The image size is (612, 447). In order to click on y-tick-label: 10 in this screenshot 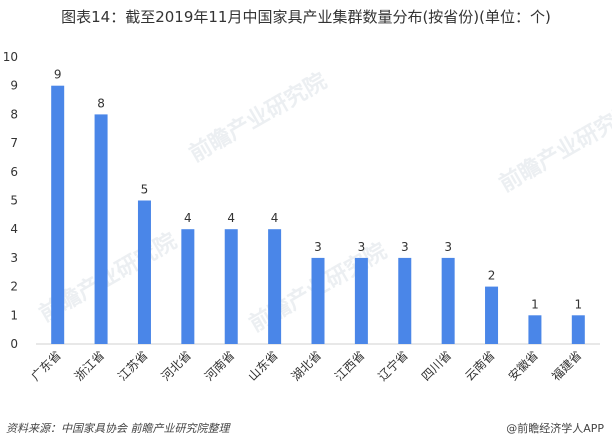, I will do `click(10, 57)`.